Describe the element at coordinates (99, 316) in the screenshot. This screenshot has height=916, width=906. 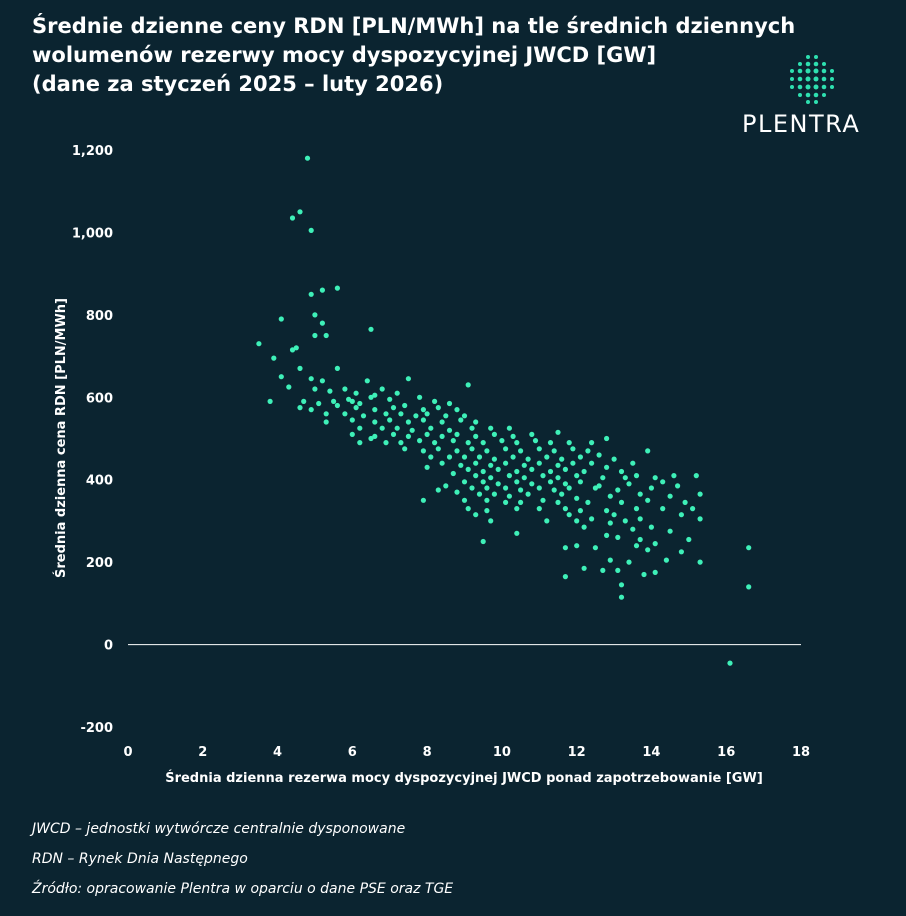
I see `y-tick-label: 800` at that location.